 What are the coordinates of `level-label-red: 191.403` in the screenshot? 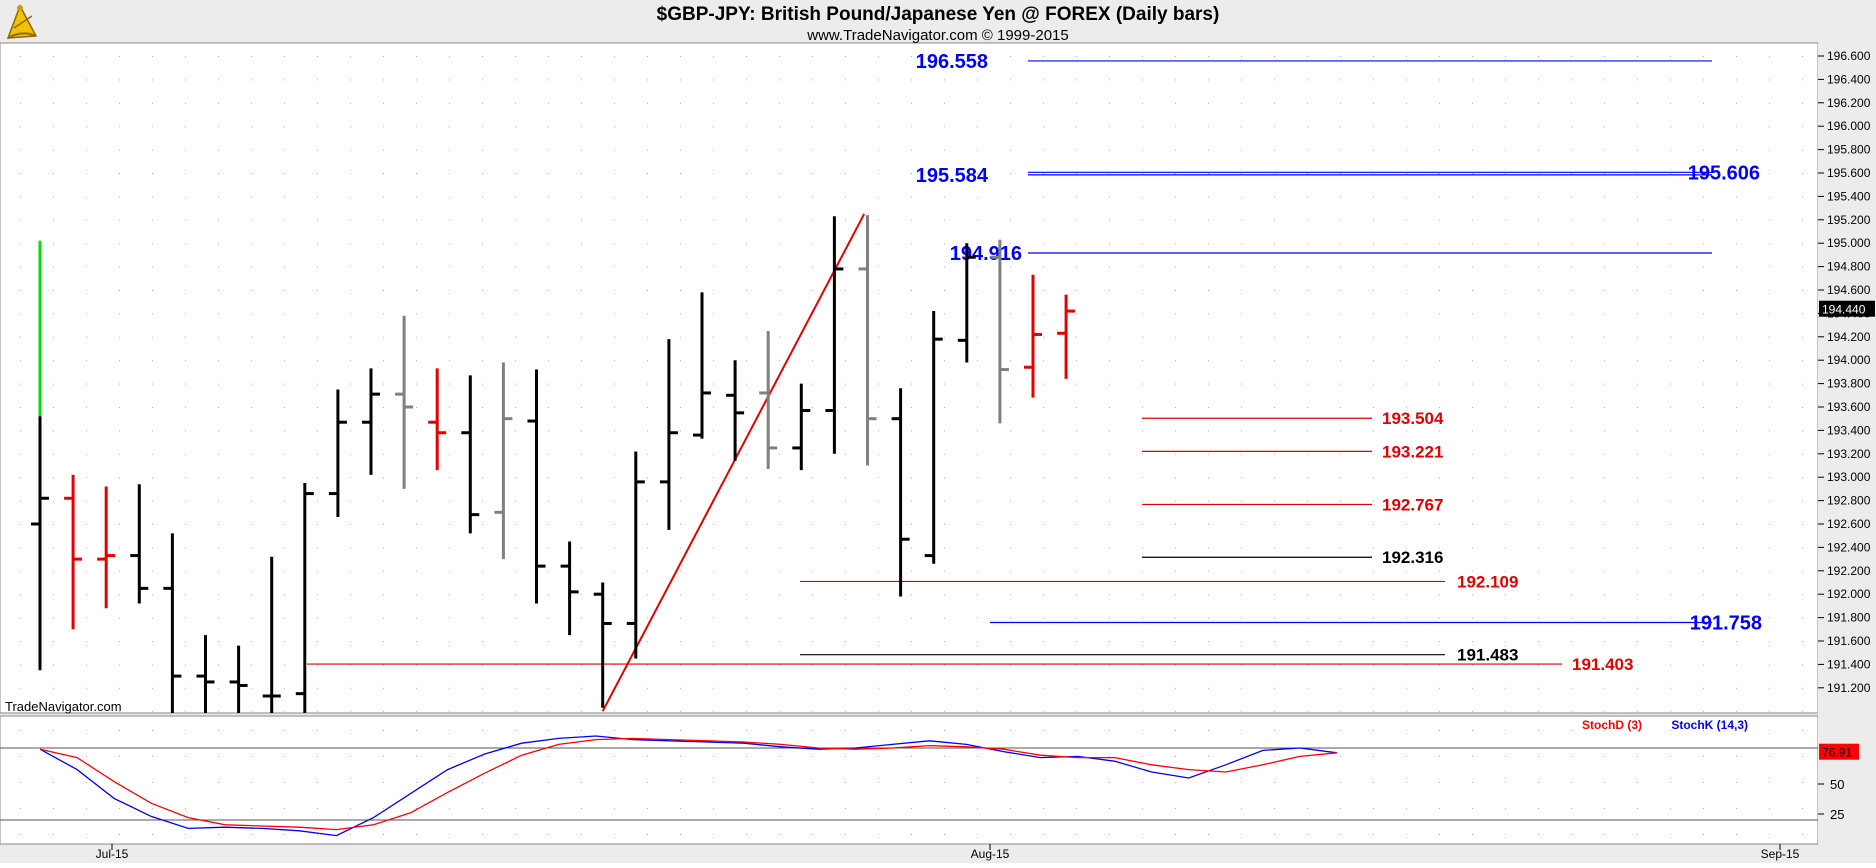 It's located at (1602, 664).